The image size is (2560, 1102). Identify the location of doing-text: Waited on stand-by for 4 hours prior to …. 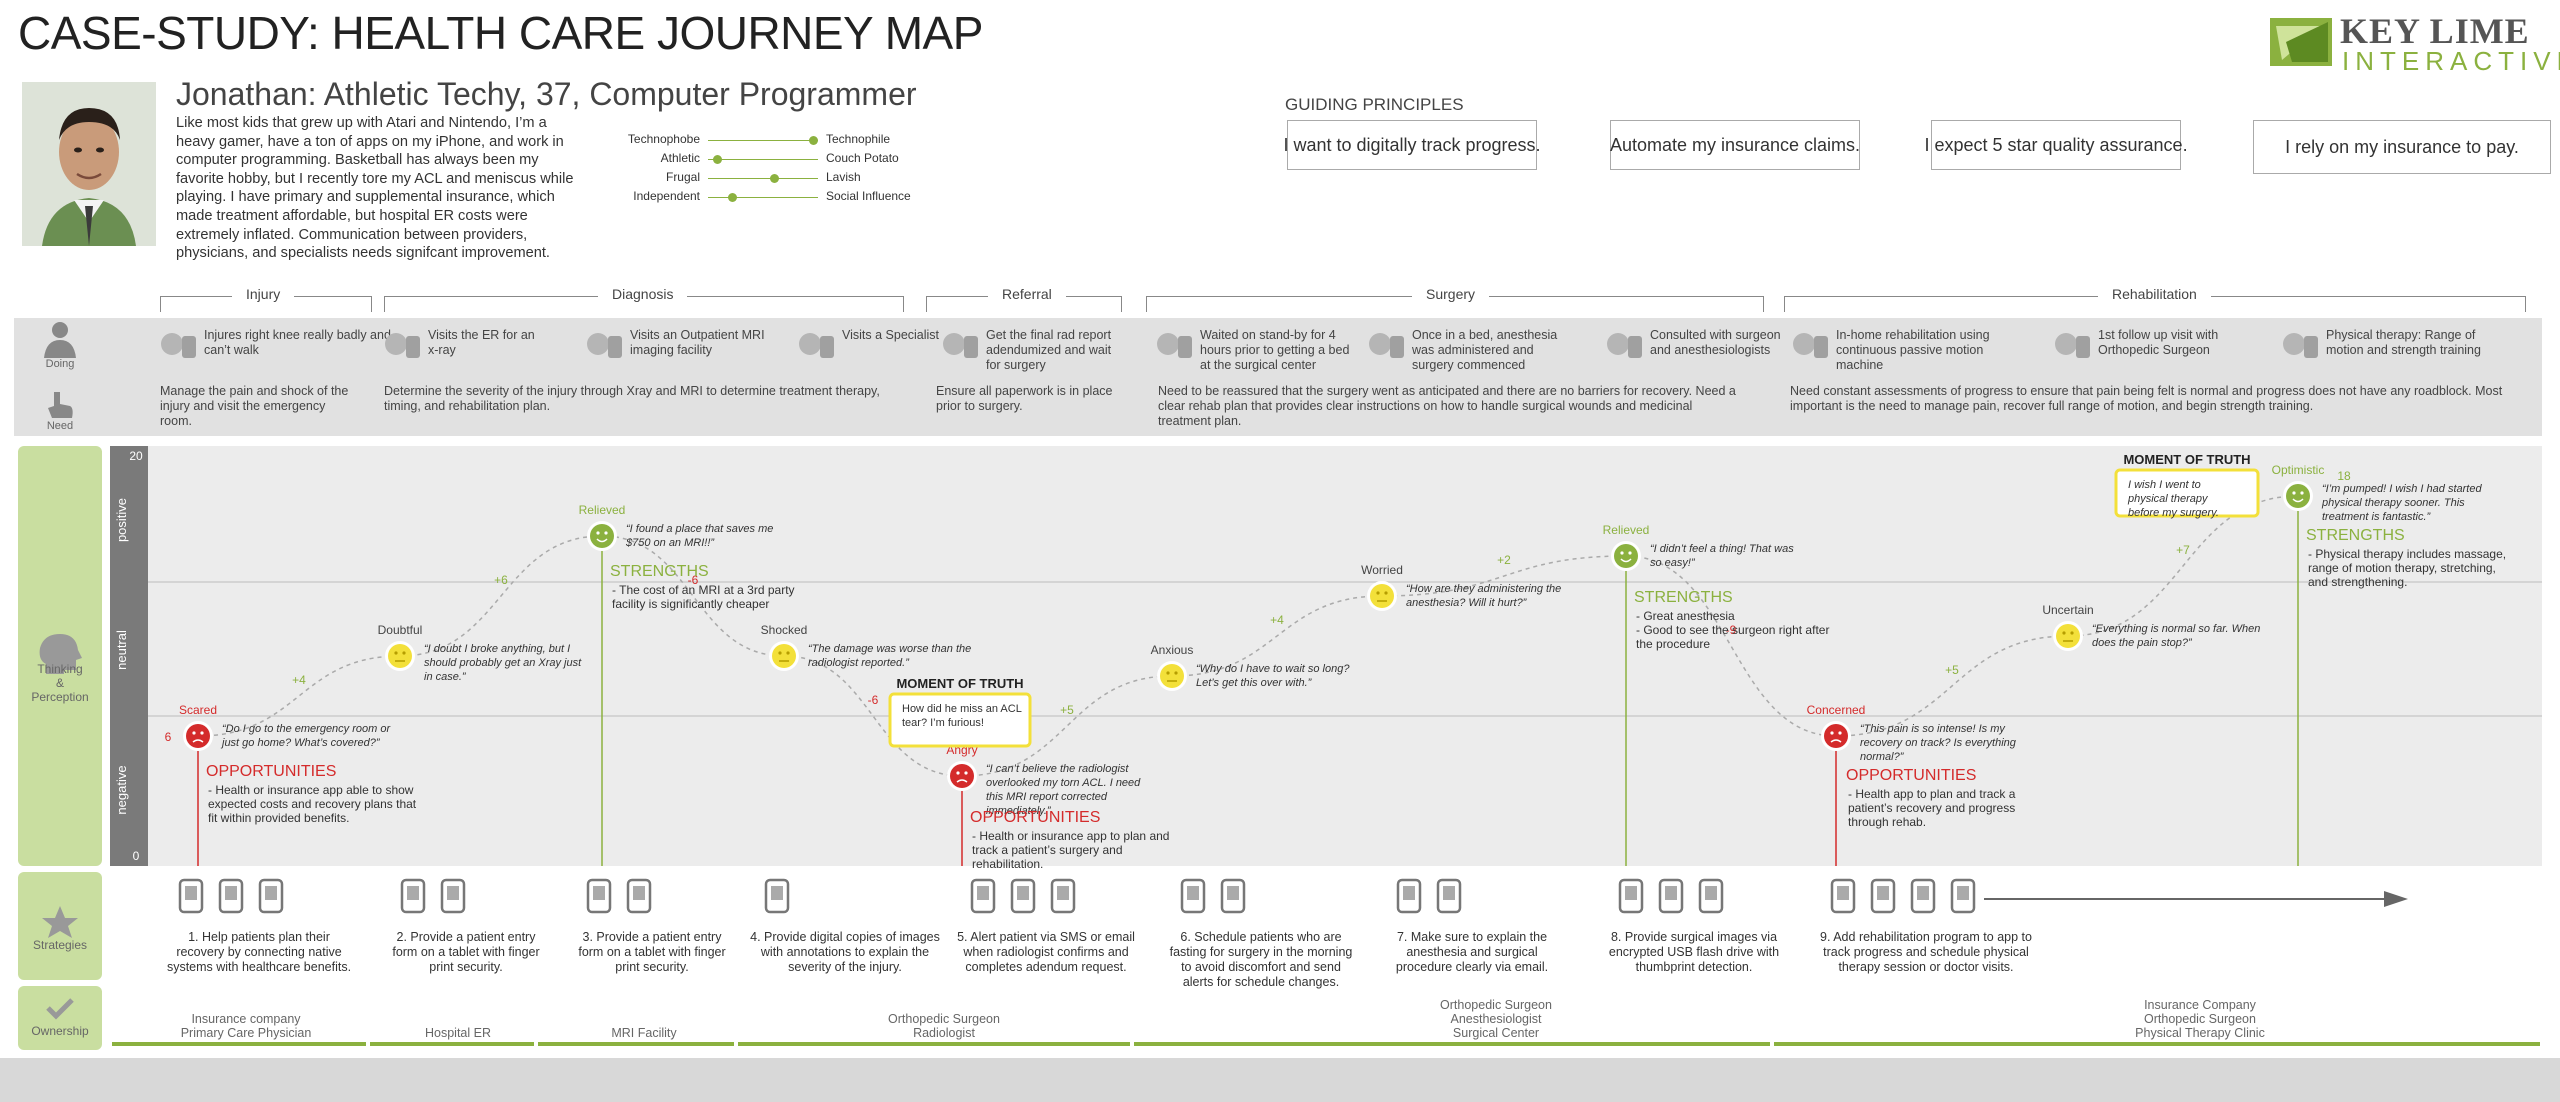
(1275, 350).